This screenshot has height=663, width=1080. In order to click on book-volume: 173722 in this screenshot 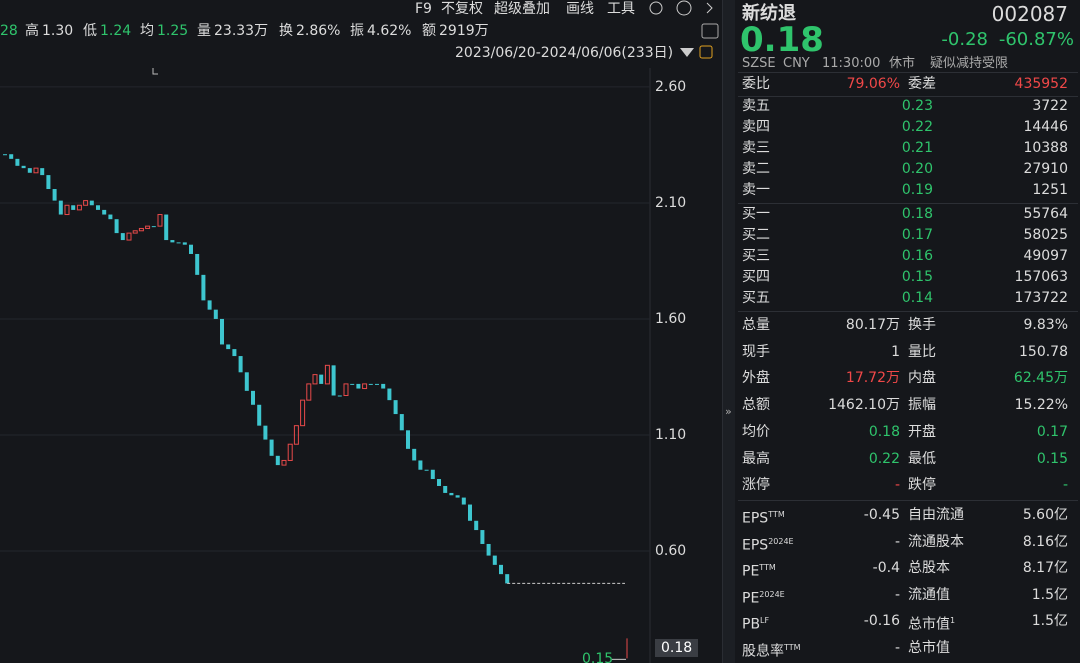, I will do `click(1041, 298)`.